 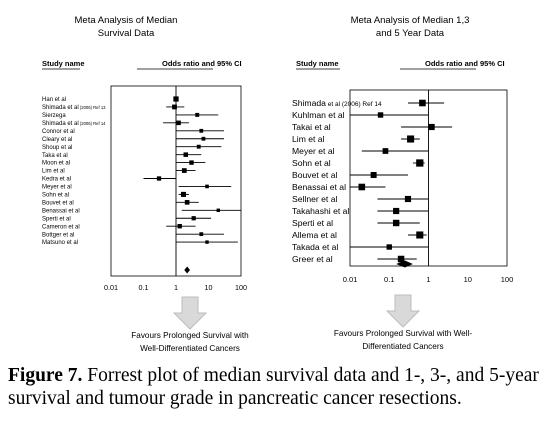 I want to click on study-name: Shimada, so click(x=309, y=103).